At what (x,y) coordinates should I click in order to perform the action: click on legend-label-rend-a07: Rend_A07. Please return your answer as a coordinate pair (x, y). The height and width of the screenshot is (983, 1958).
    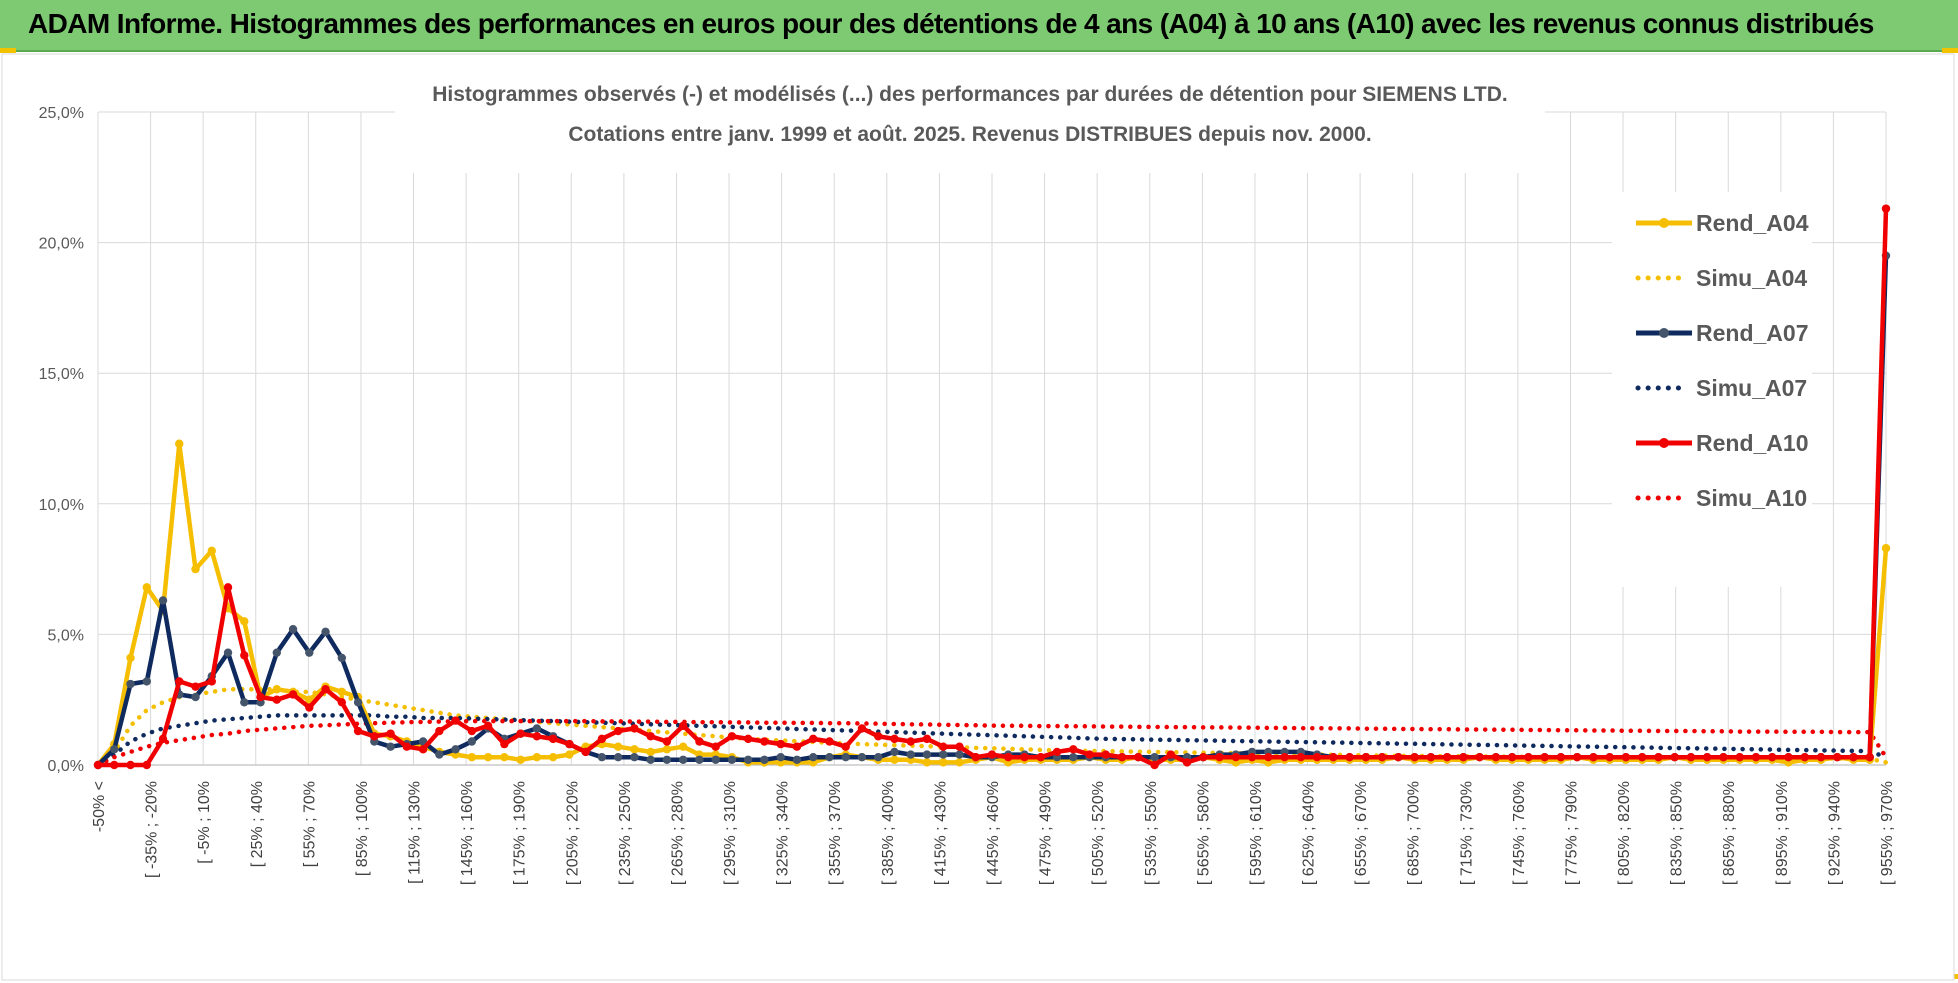
    Looking at the image, I should click on (1752, 333).